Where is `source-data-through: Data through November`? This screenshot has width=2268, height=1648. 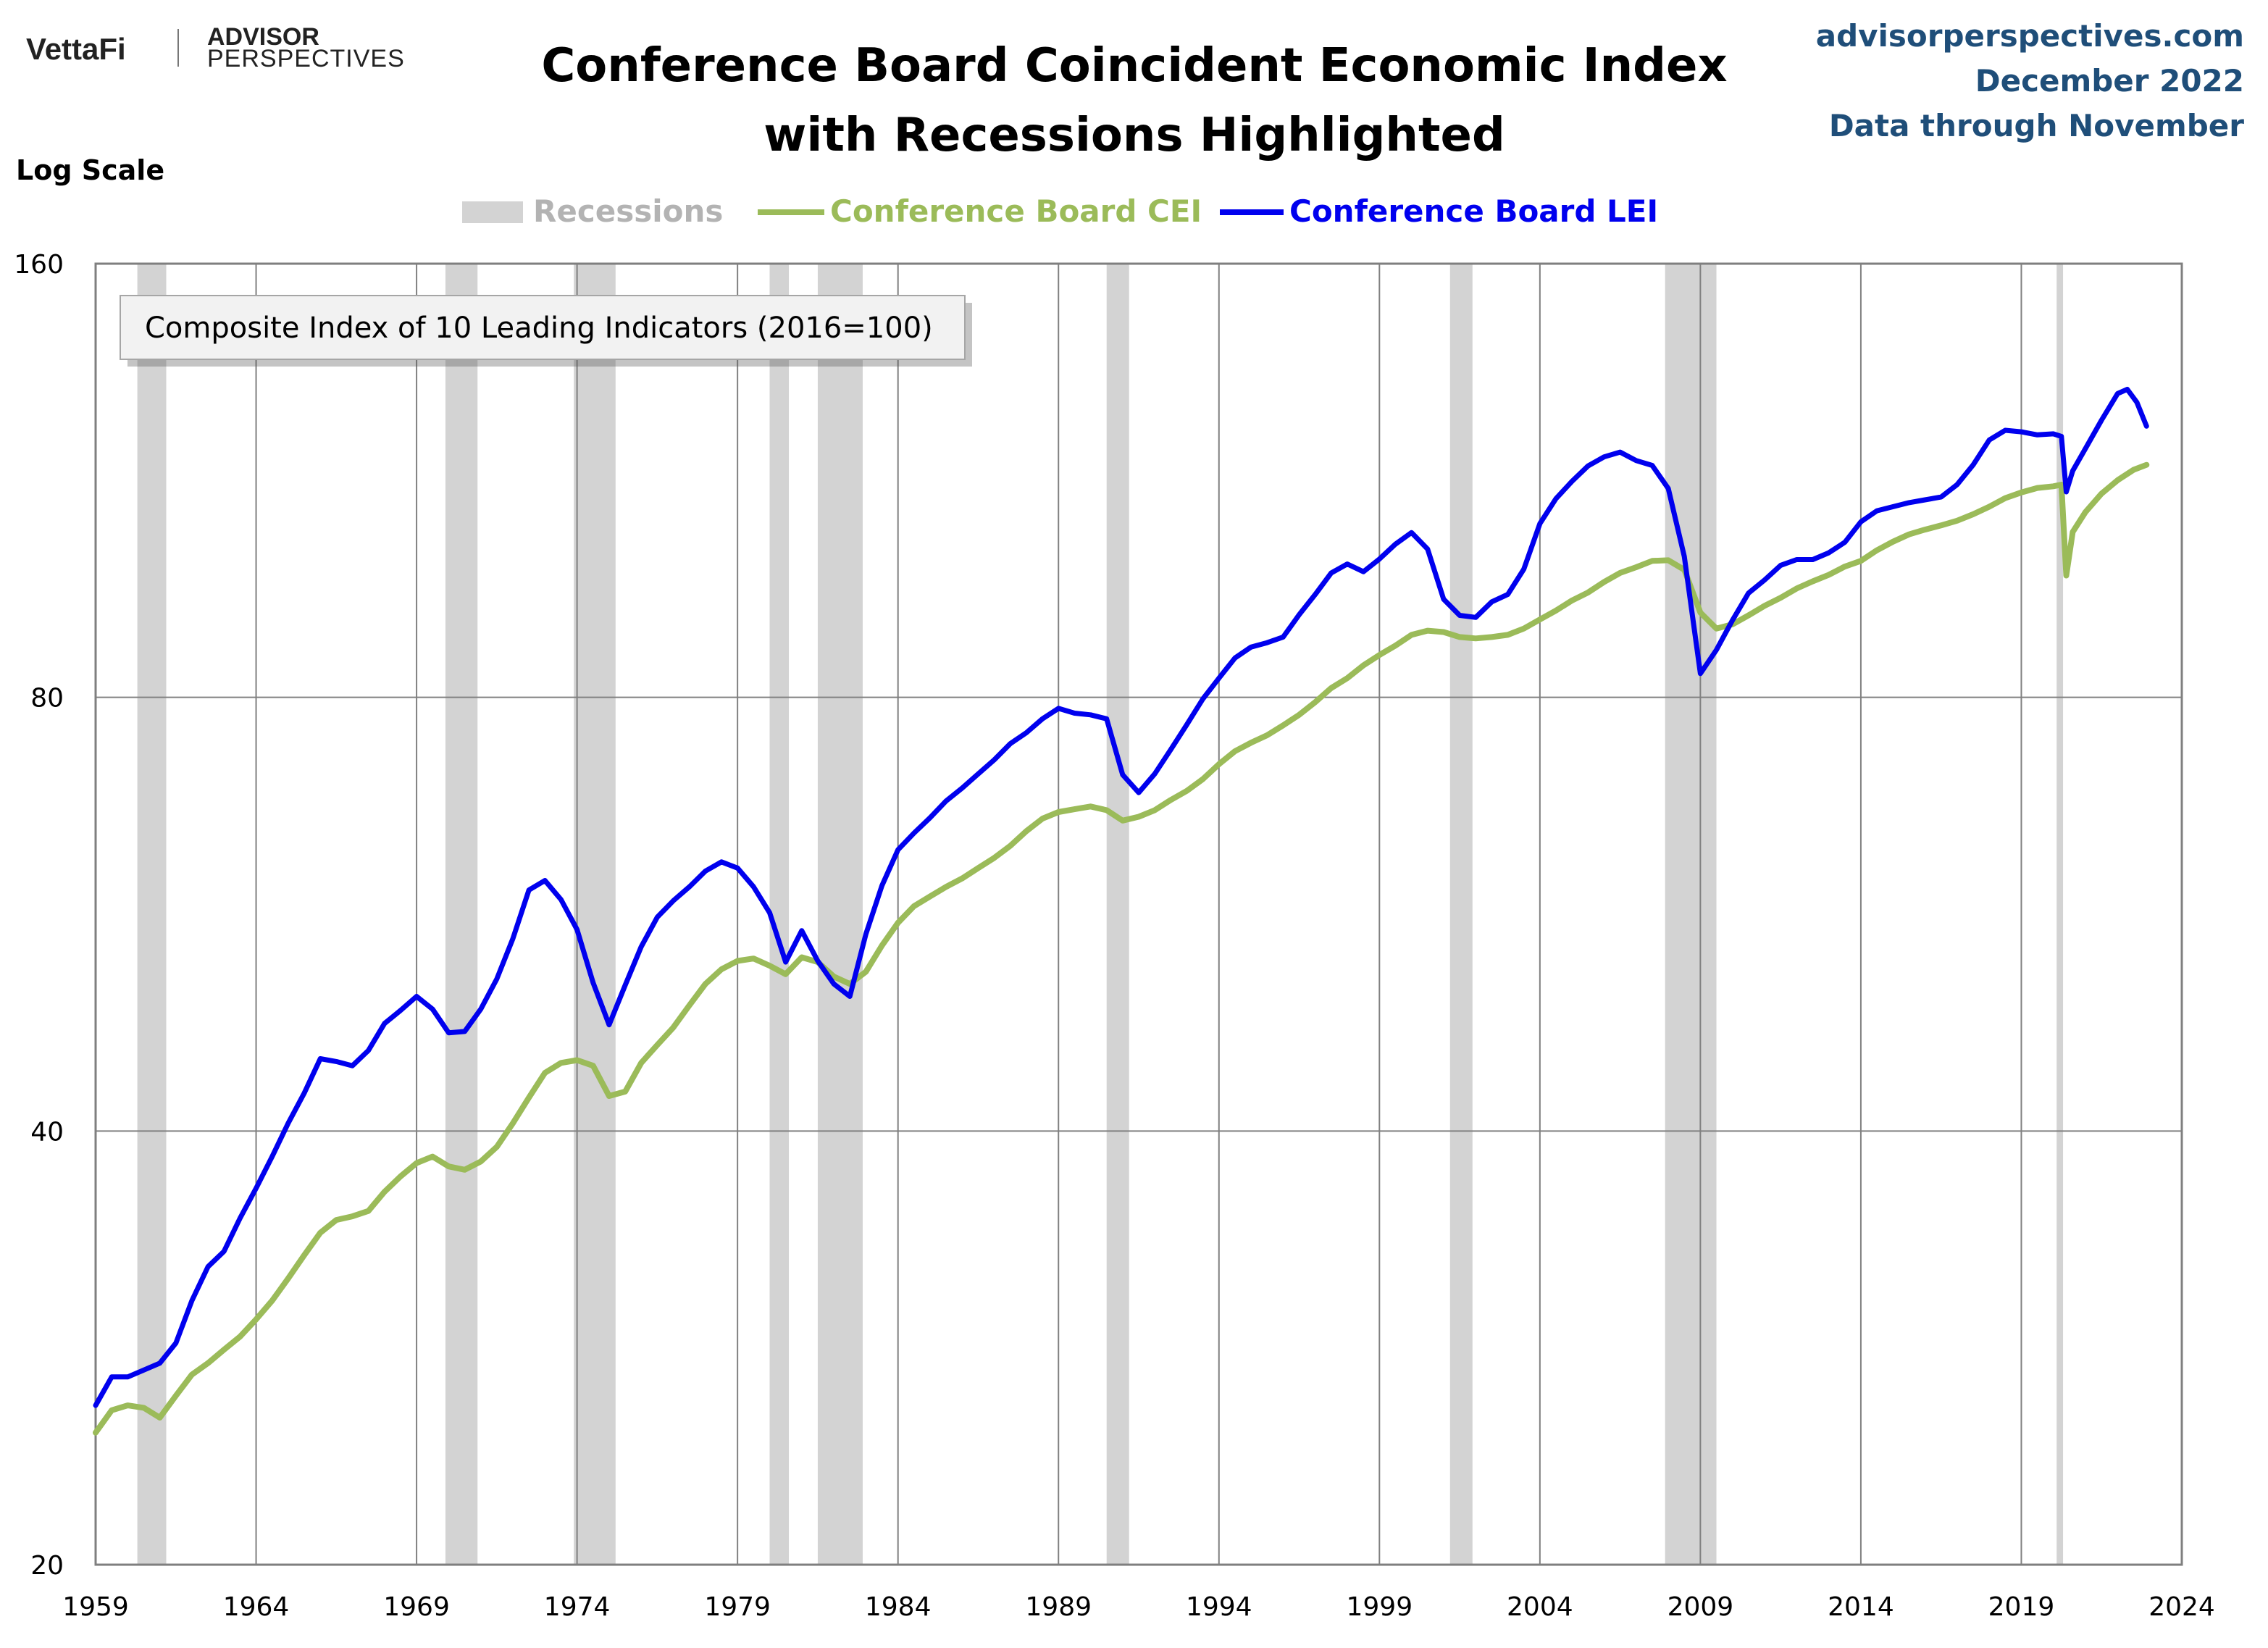 source-data-through: Data through November is located at coordinates (2037, 125).